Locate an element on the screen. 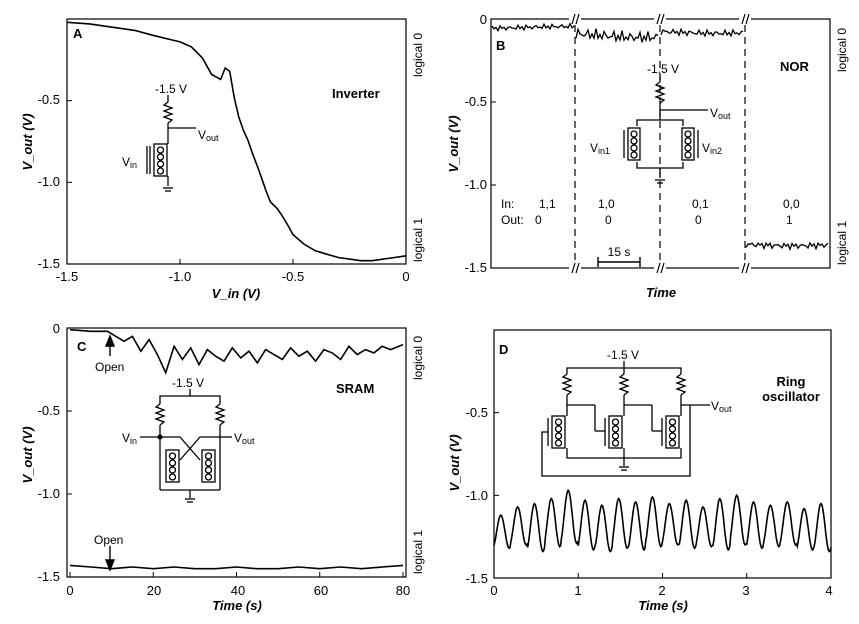 The image size is (859, 624). panel-b-logical1: logical 1 is located at coordinates (842, 243).